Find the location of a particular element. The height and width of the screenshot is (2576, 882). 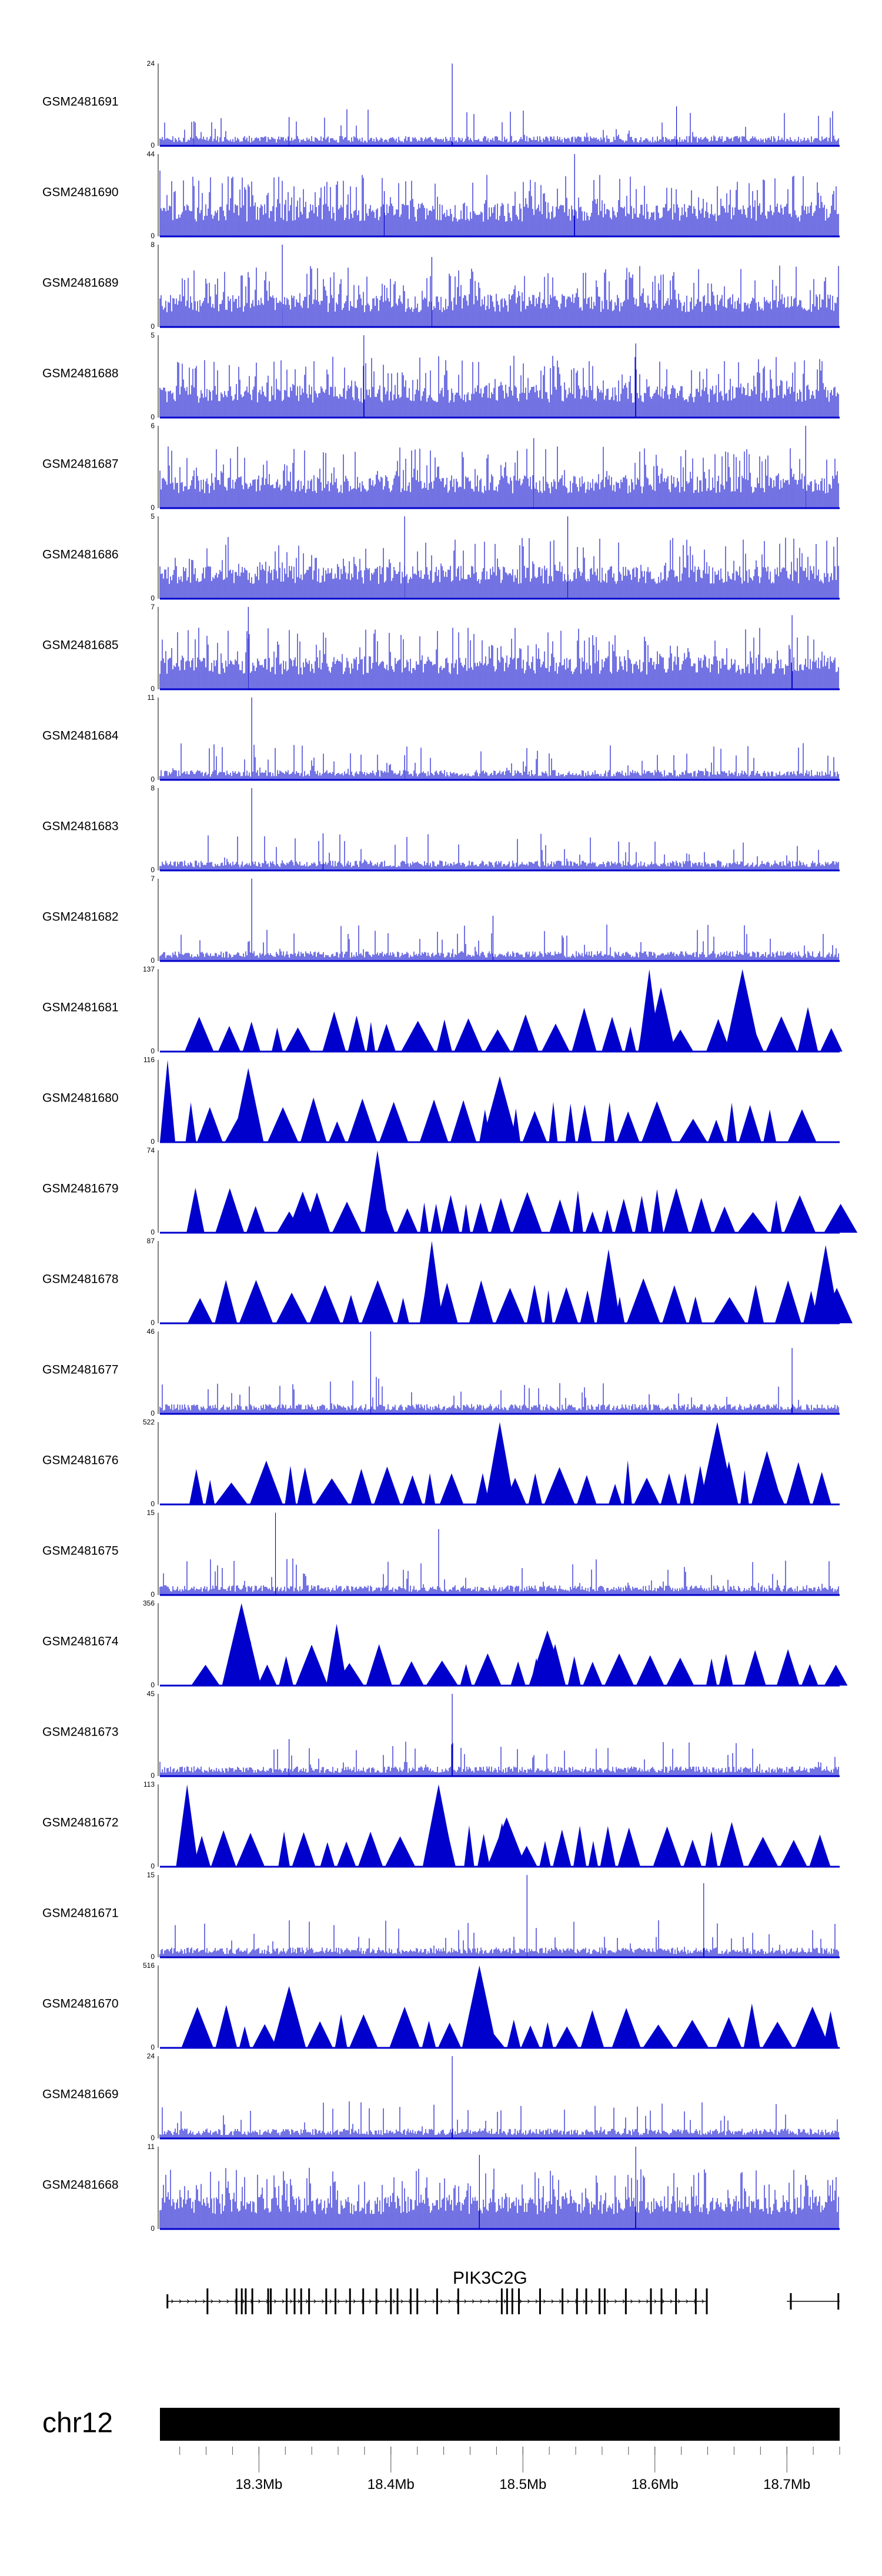

y-max-label: 8 is located at coordinates (153, 788).